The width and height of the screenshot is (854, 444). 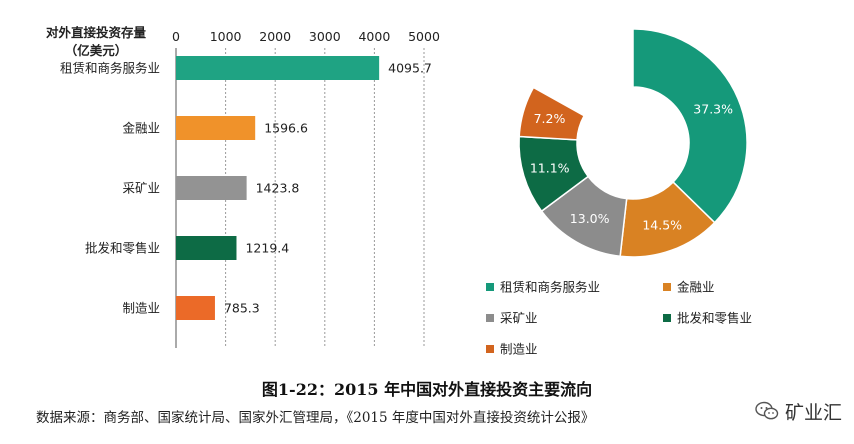 I want to click on bar-title-line-1: 对外直接投资存量, so click(x=96, y=32).